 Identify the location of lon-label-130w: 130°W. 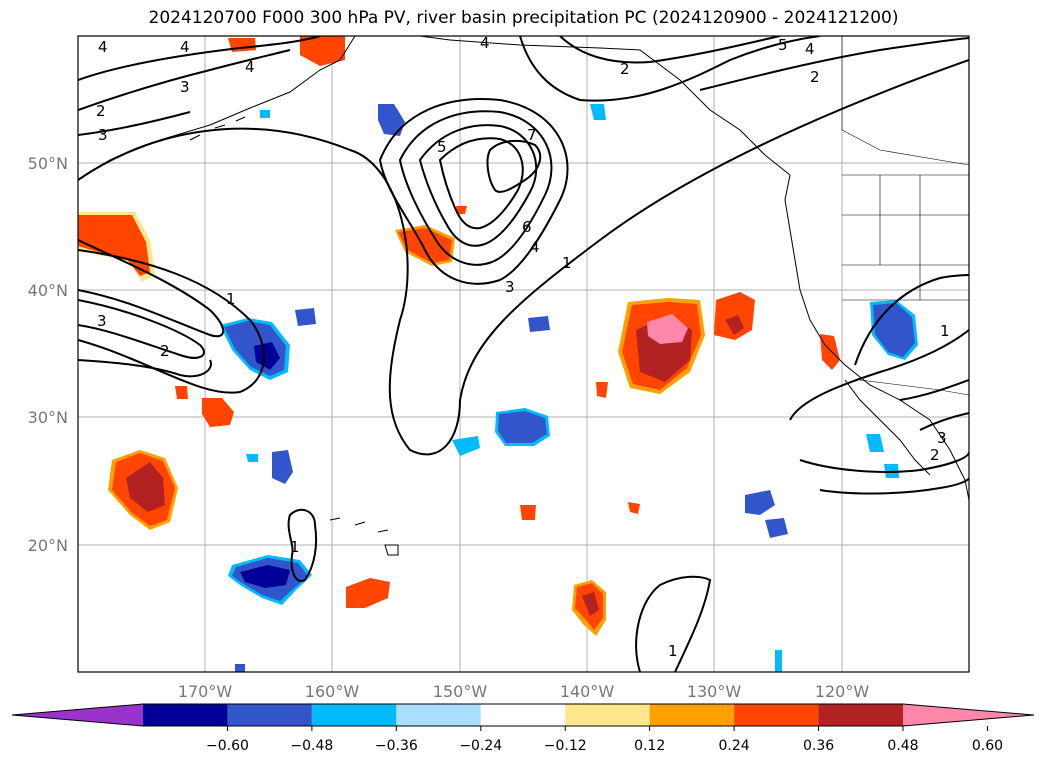
(714, 691).